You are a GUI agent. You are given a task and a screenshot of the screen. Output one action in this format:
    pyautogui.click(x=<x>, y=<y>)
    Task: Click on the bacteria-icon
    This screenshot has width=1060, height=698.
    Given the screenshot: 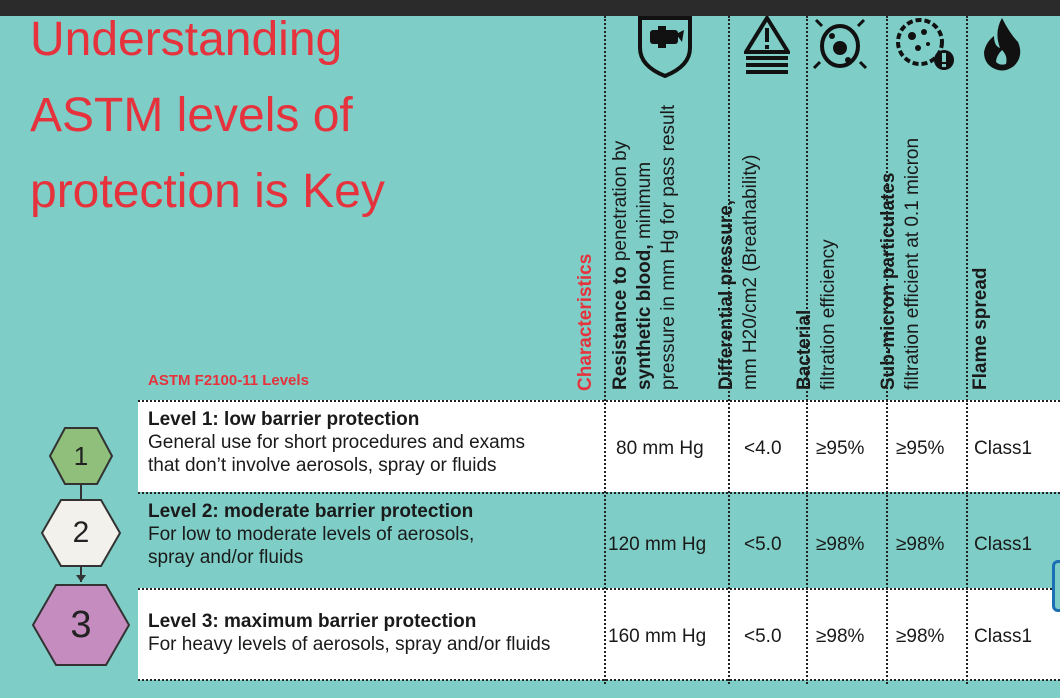 What is the action you would take?
    pyautogui.click(x=840, y=46)
    